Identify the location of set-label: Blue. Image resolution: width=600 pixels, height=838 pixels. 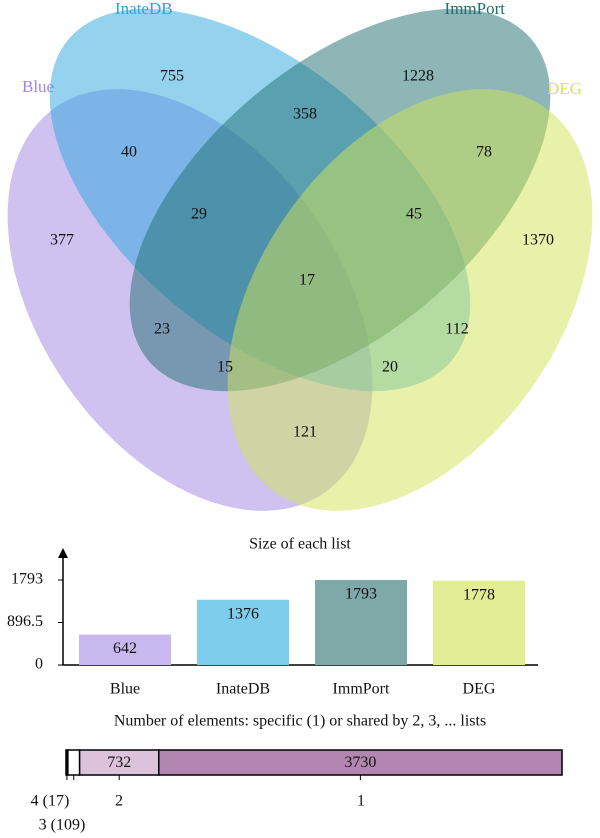
(38, 86).